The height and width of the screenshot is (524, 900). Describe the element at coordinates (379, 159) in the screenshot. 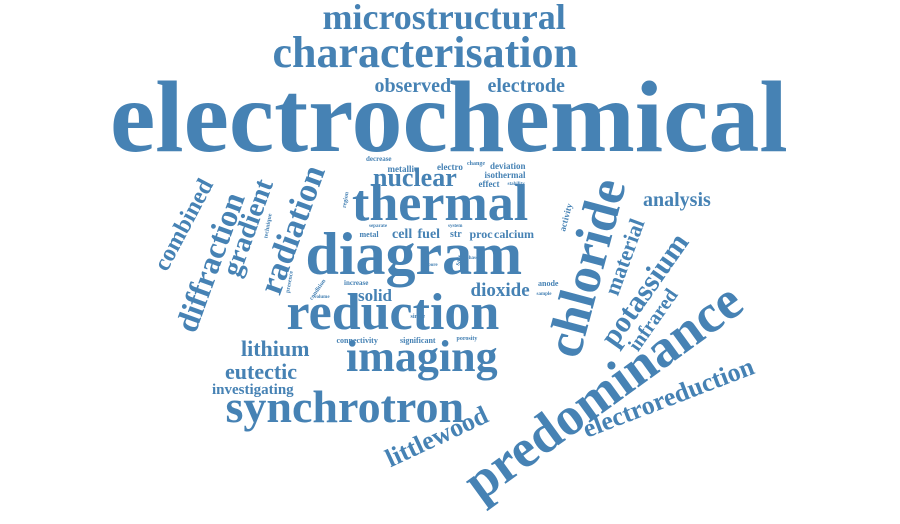

I see `word-decrease: decrease` at that location.